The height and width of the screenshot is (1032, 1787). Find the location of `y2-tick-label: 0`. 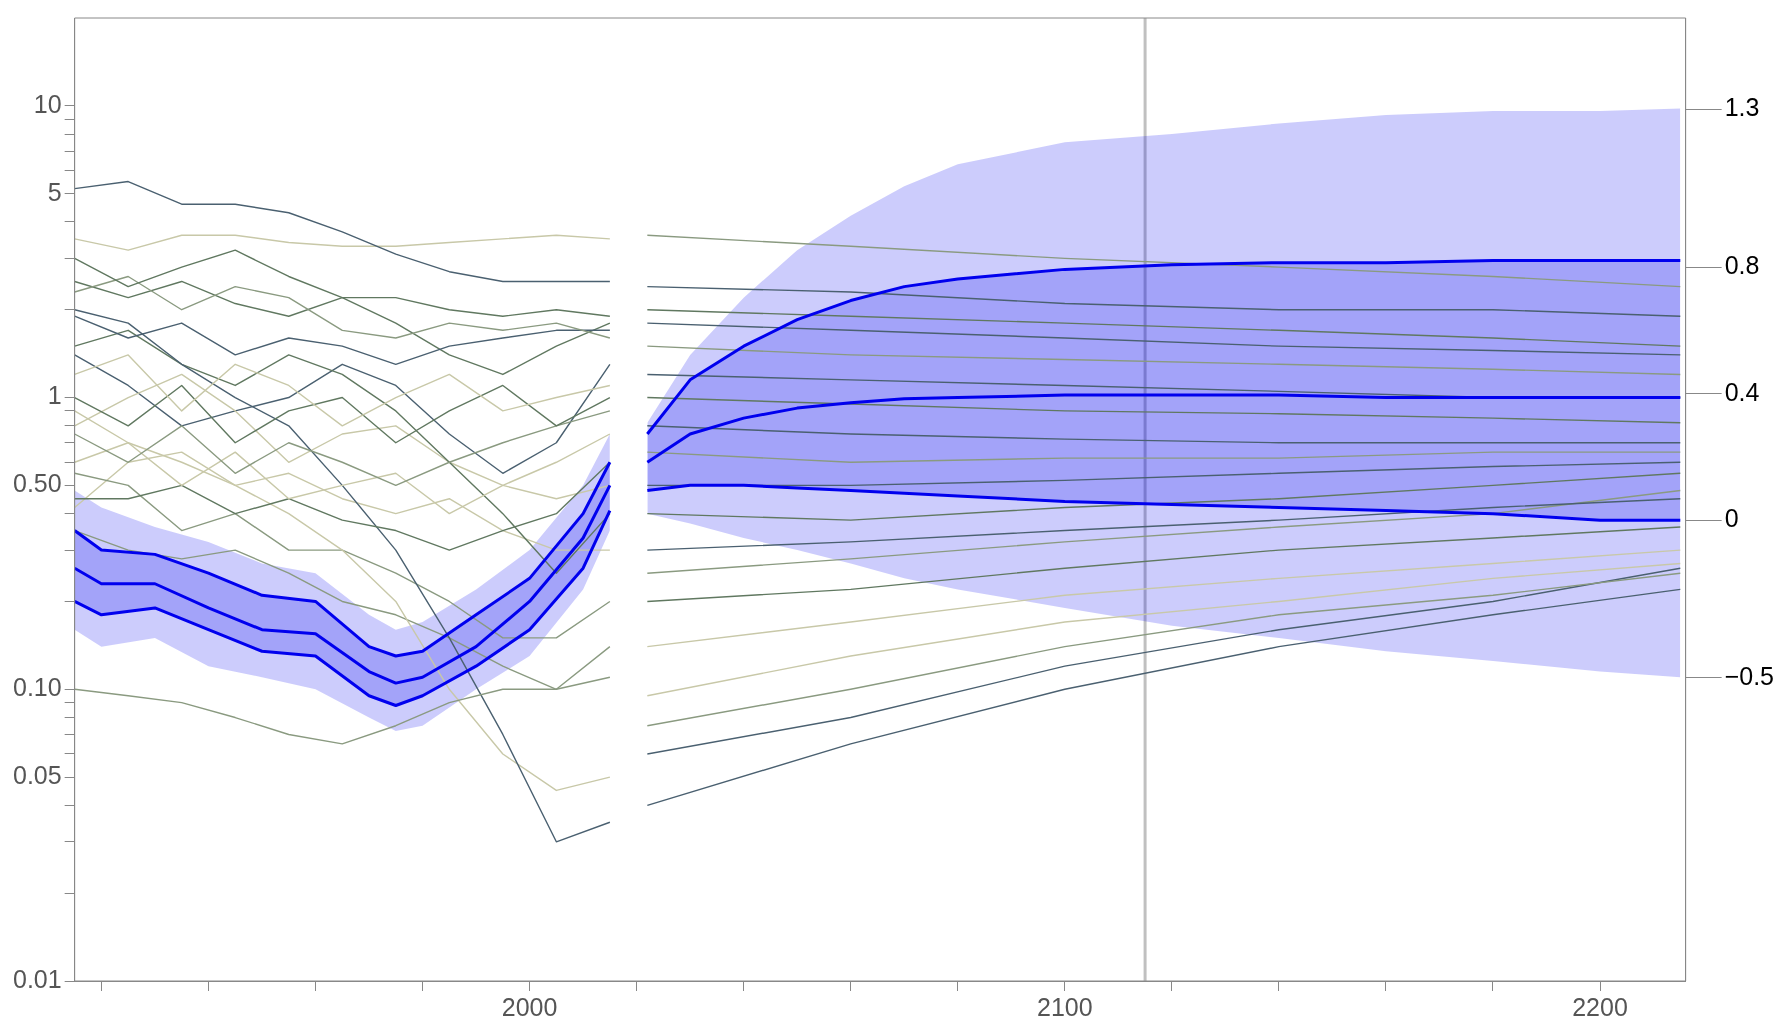

y2-tick-label: 0 is located at coordinates (1731, 517).